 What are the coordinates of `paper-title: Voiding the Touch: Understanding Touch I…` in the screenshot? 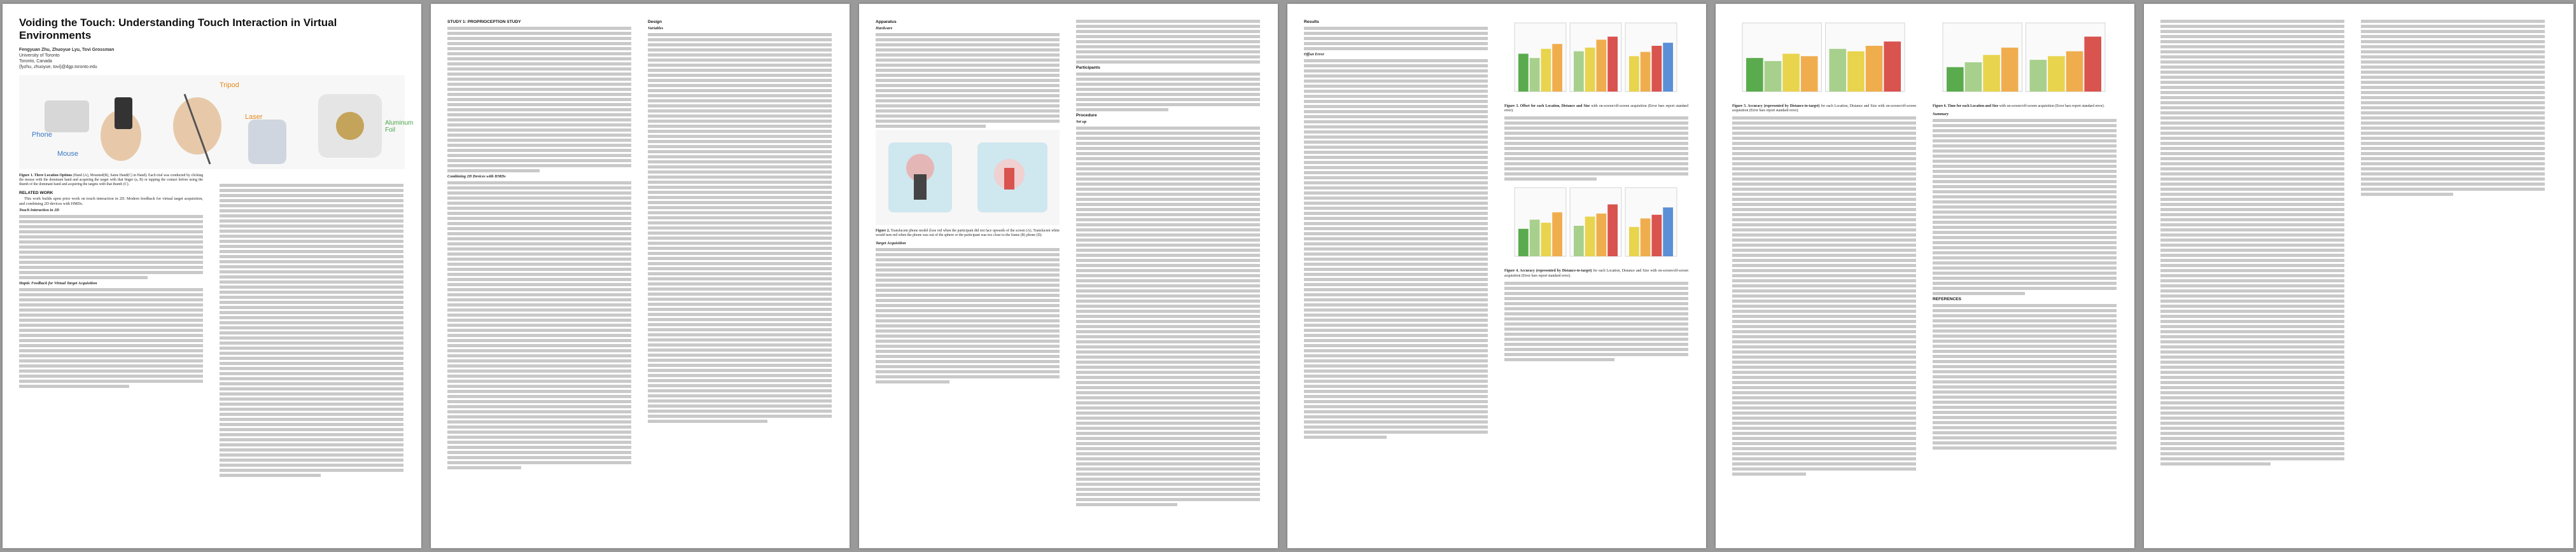 It's located at (178, 29).